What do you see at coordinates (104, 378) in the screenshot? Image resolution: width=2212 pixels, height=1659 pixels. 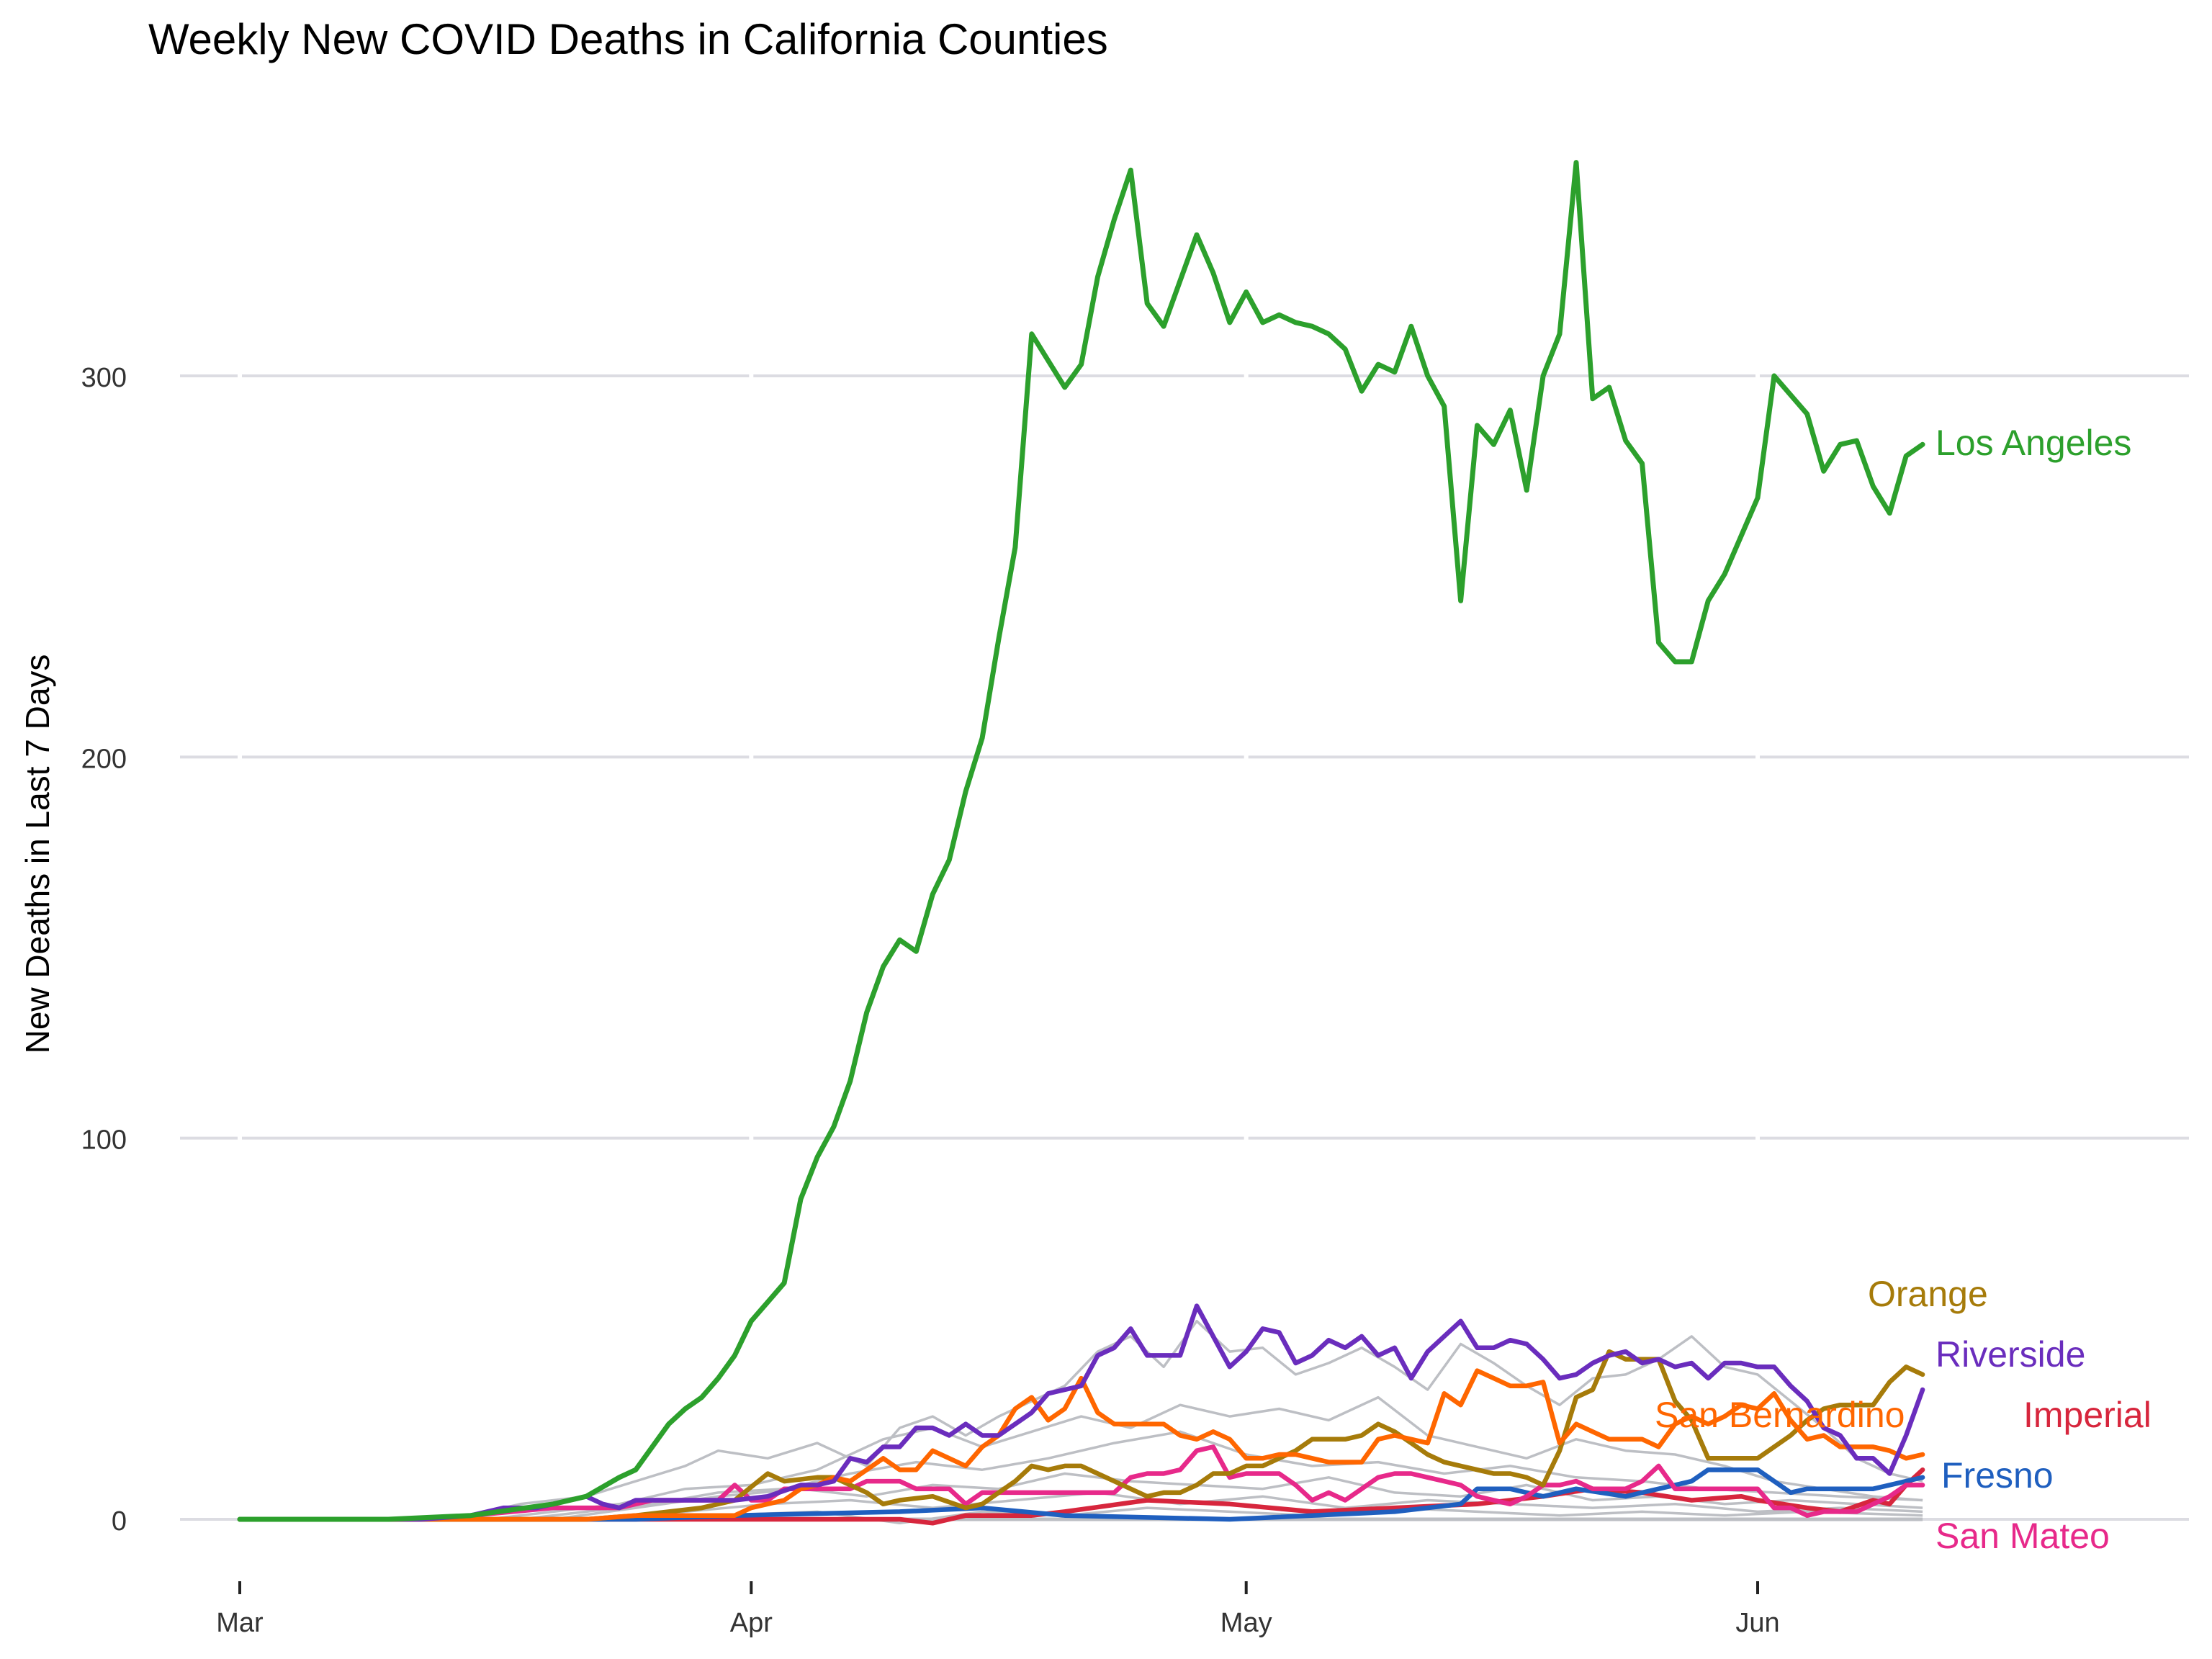 I see `y-tick-label: 300` at bounding box center [104, 378].